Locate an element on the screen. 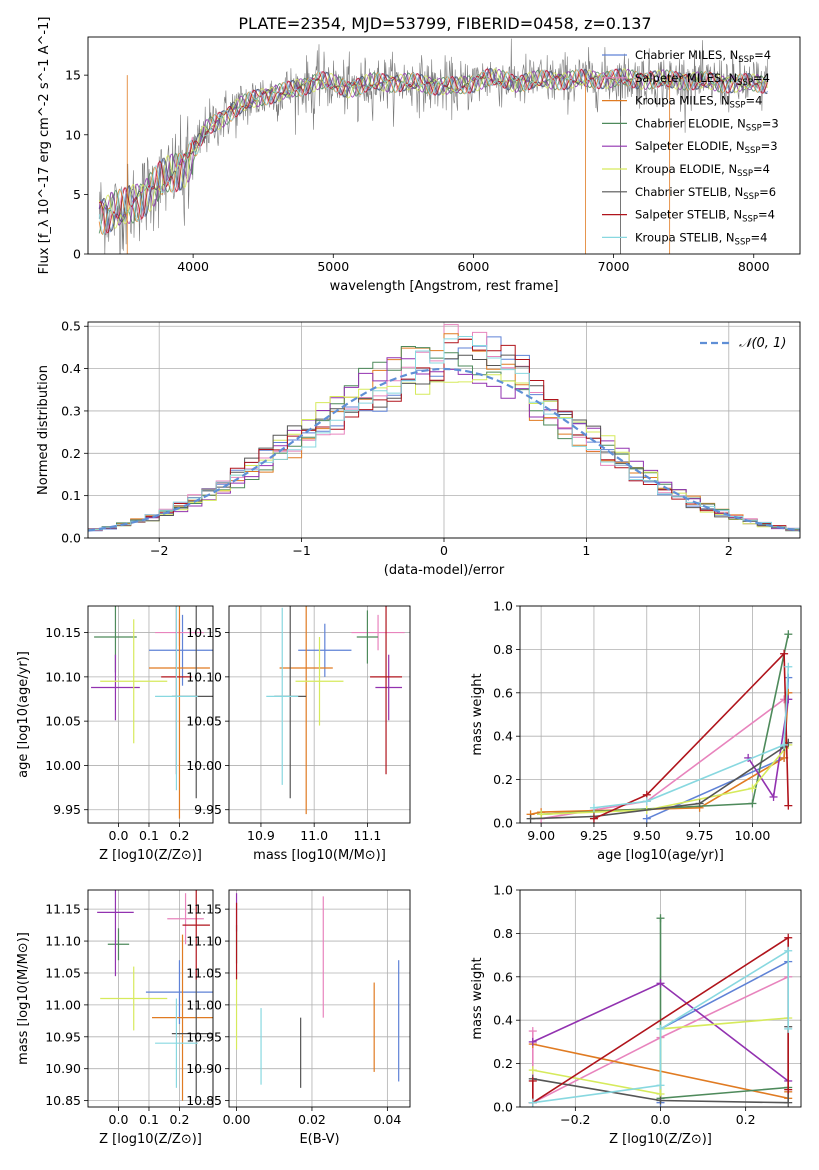  y-axis-label: age [log10(age/yr)] is located at coordinates (23, 714).